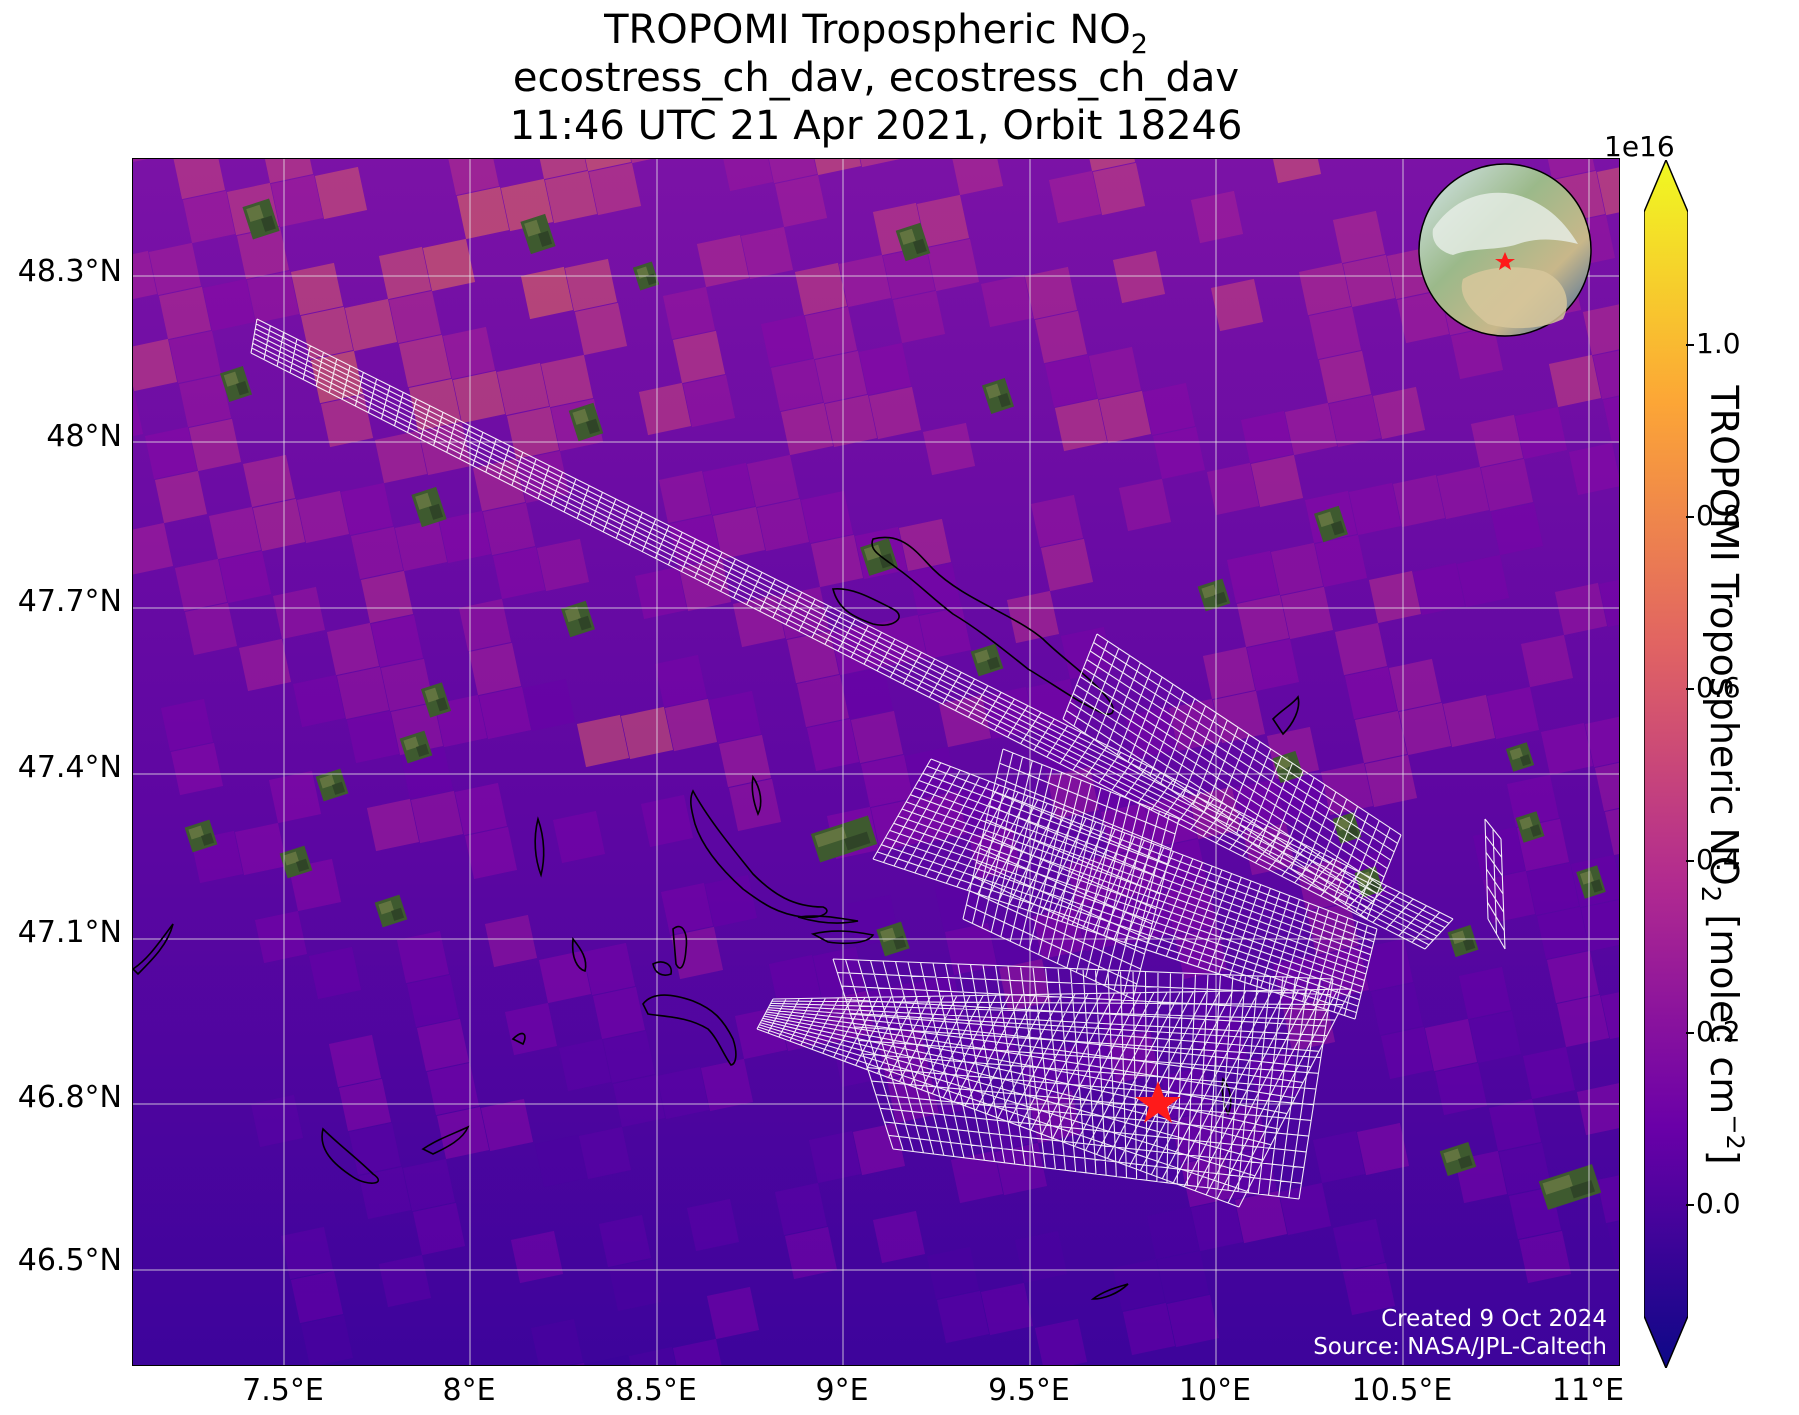  I want to click on lat-tick-label: 46.5°N, so click(69, 1260).